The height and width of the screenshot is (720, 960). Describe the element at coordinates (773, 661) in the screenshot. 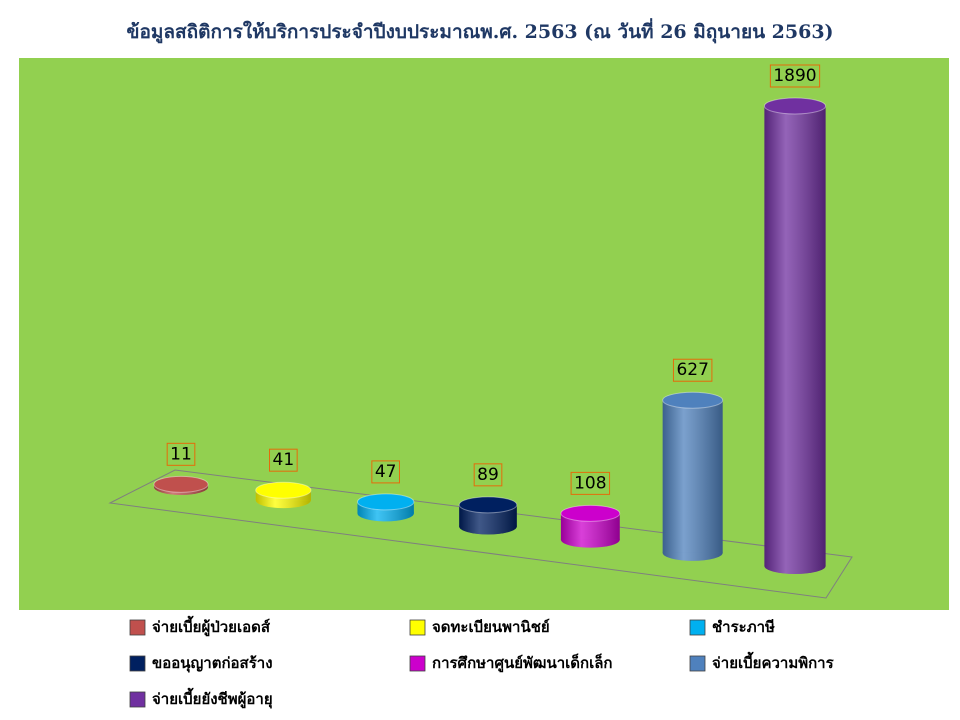

I see `legend-label: จ่ายเบี้ยความพิการ` at that location.